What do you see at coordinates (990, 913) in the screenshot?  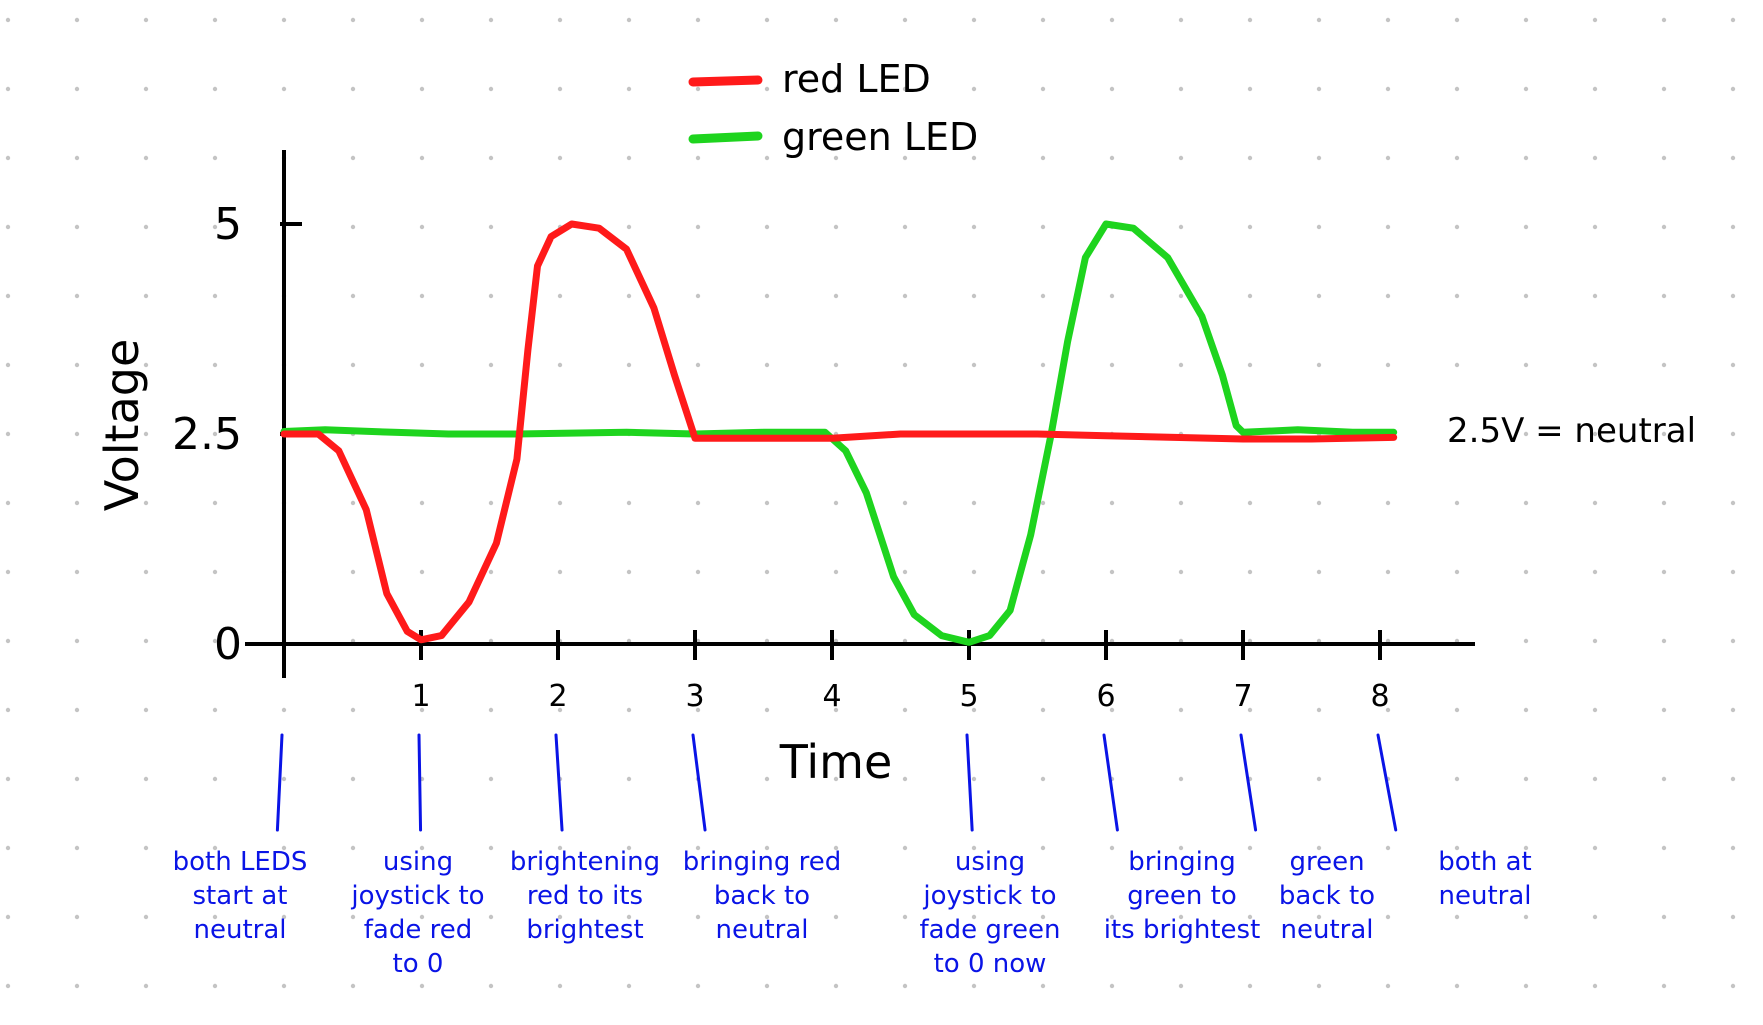 I see `annotation-text: using joystick to fade green to 0 now` at bounding box center [990, 913].